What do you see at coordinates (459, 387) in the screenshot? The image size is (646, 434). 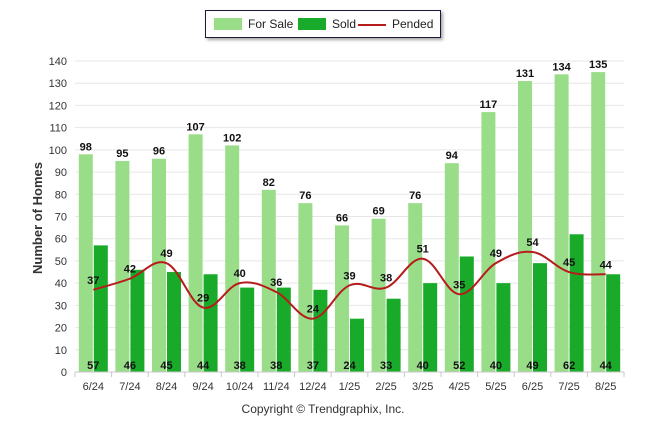 I see `x-tick-label: 4/25` at bounding box center [459, 387].